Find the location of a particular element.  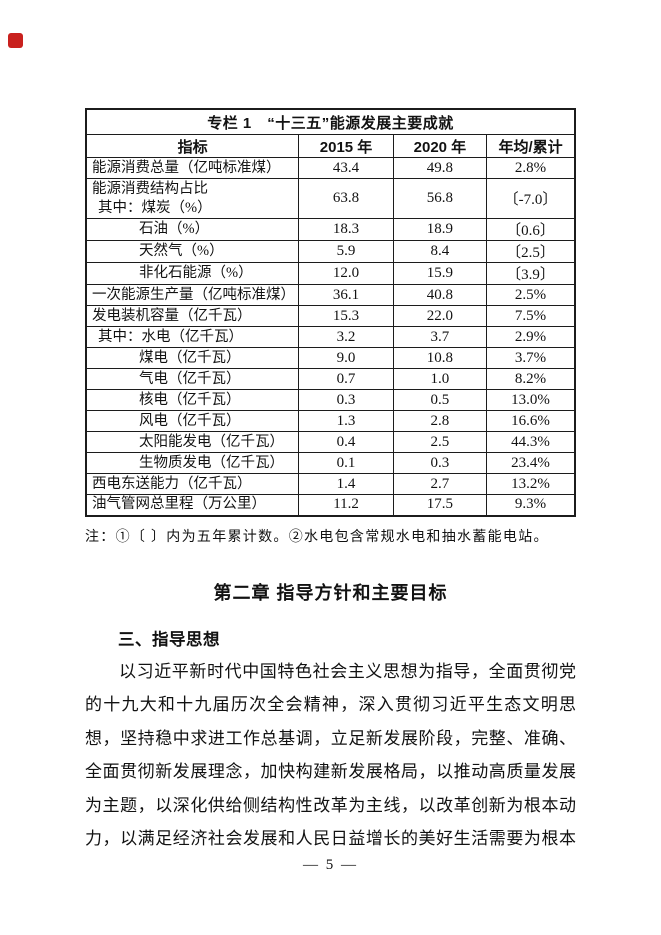

value-2015-cell: 1.4 is located at coordinates (346, 484).